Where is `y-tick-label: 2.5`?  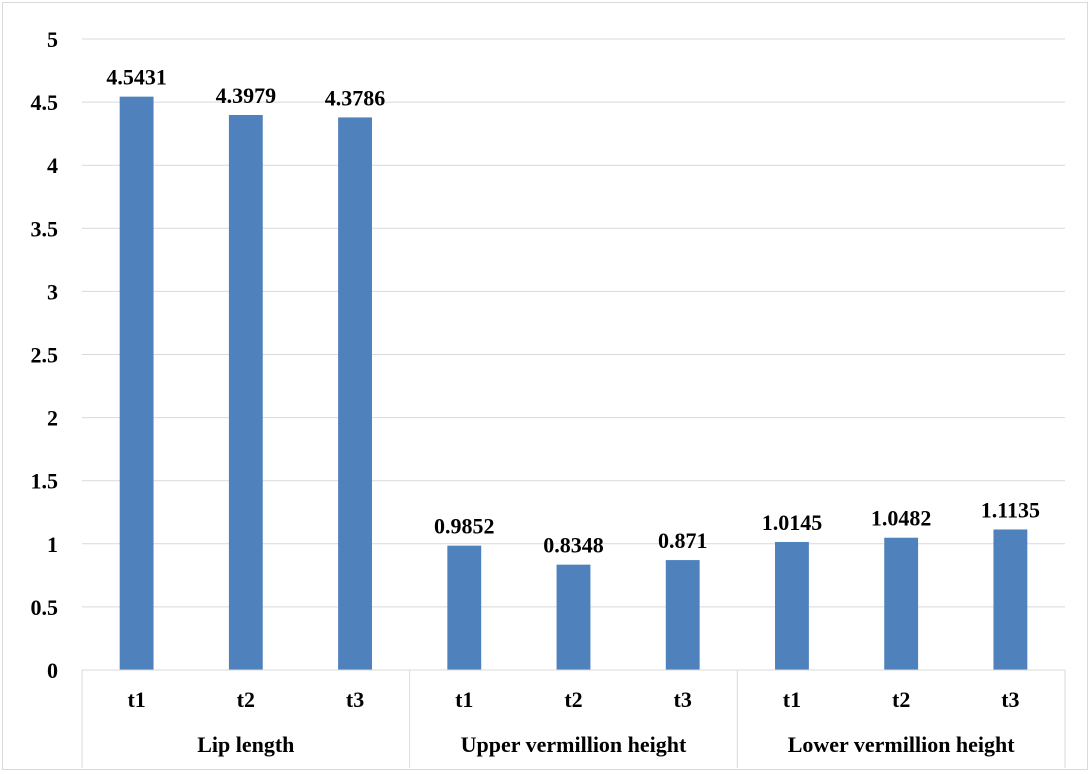
y-tick-label: 2.5 is located at coordinates (45, 355).